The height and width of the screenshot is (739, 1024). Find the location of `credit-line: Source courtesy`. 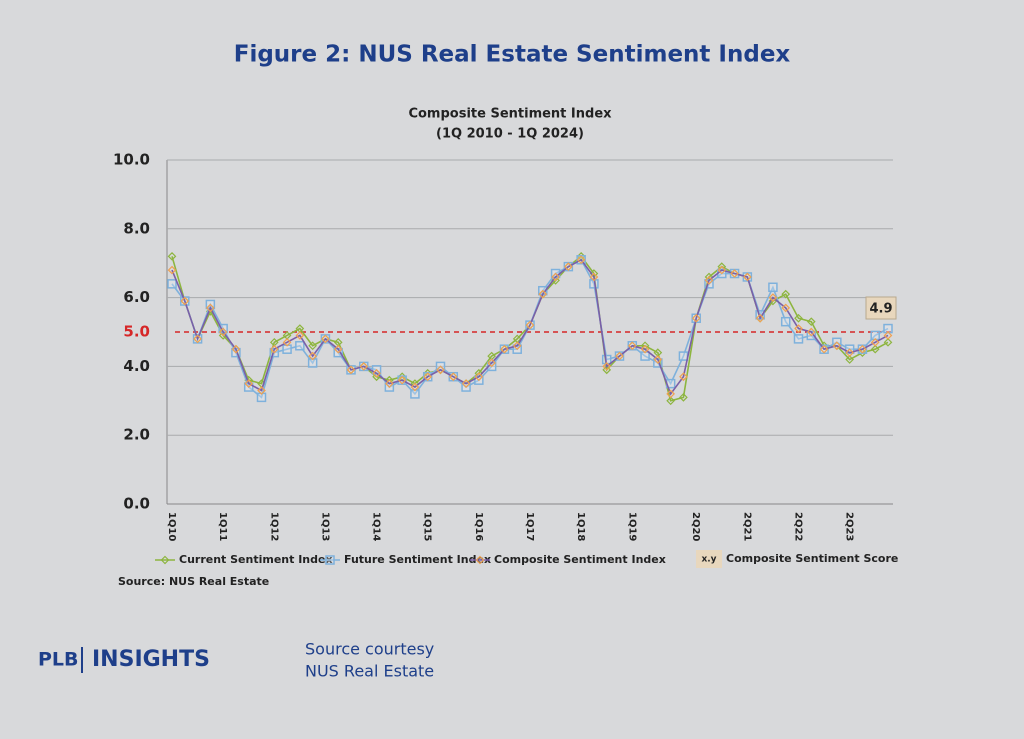

credit-line: Source courtesy is located at coordinates (369, 649).